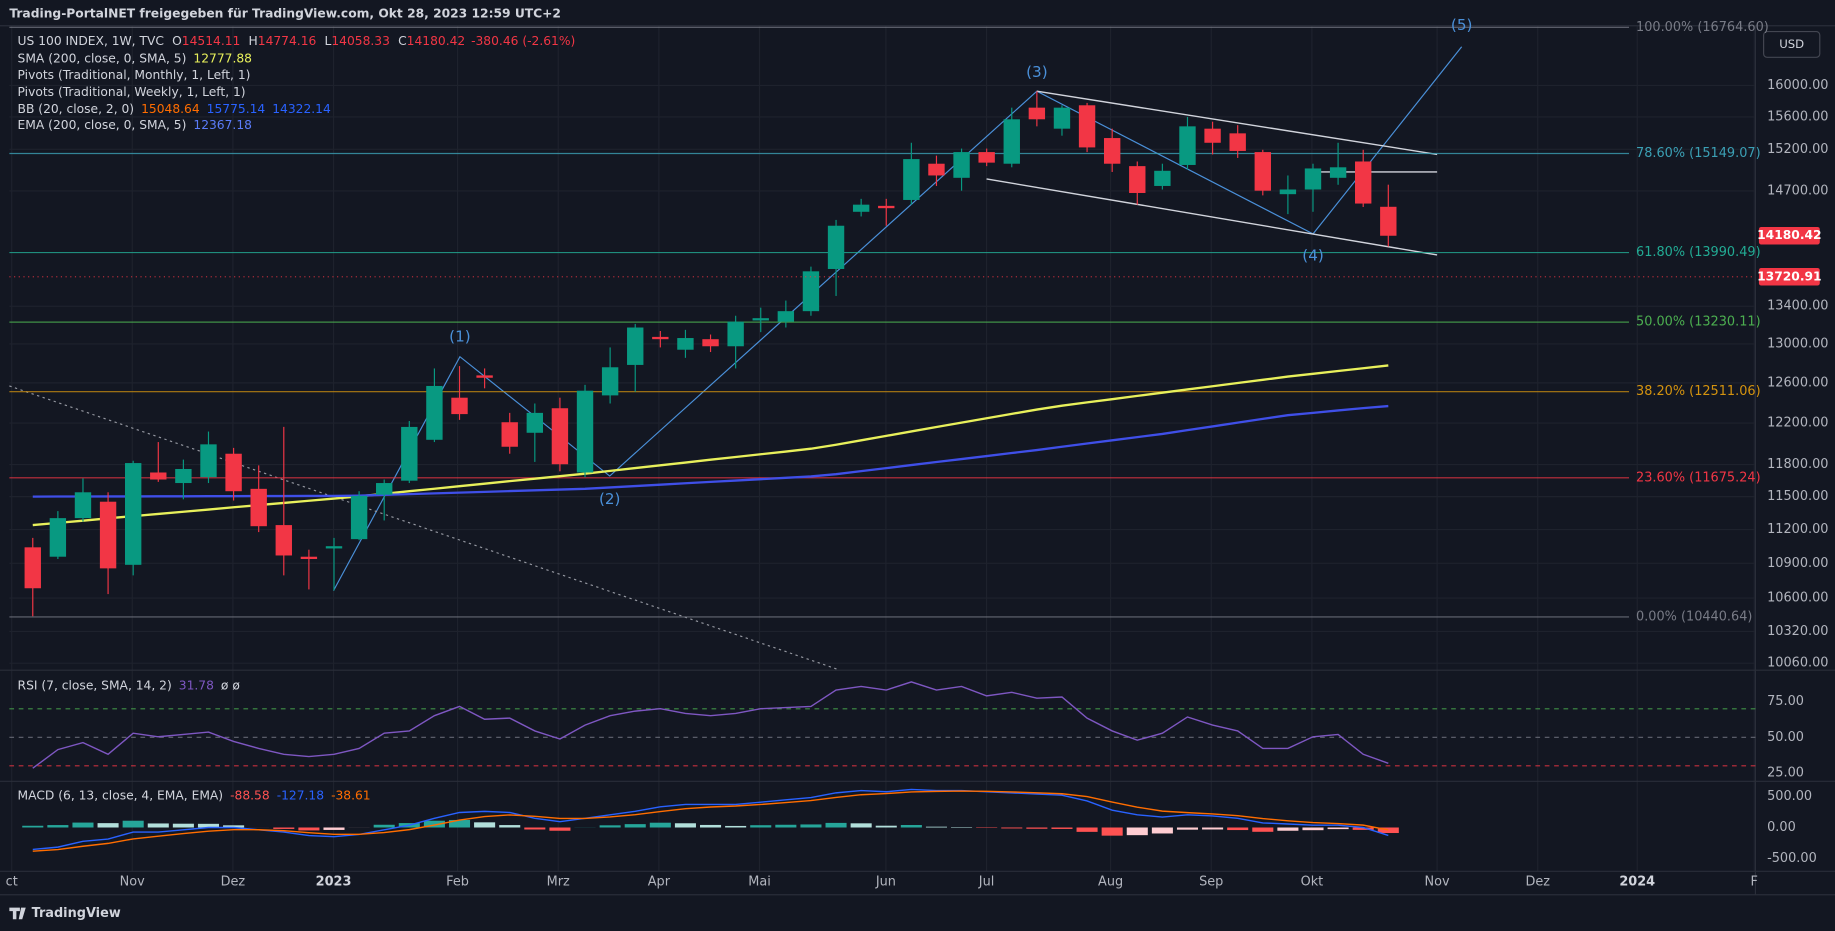  Describe the element at coordinates (334, 881) in the screenshot. I see `x-tick-label: 2023` at that location.